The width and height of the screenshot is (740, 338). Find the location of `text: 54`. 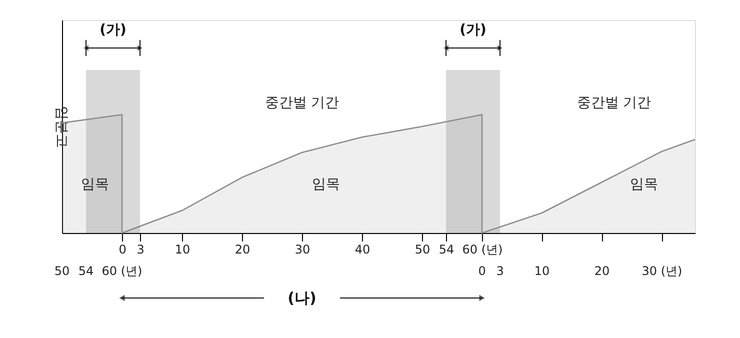

text: 54 is located at coordinates (86, 271).